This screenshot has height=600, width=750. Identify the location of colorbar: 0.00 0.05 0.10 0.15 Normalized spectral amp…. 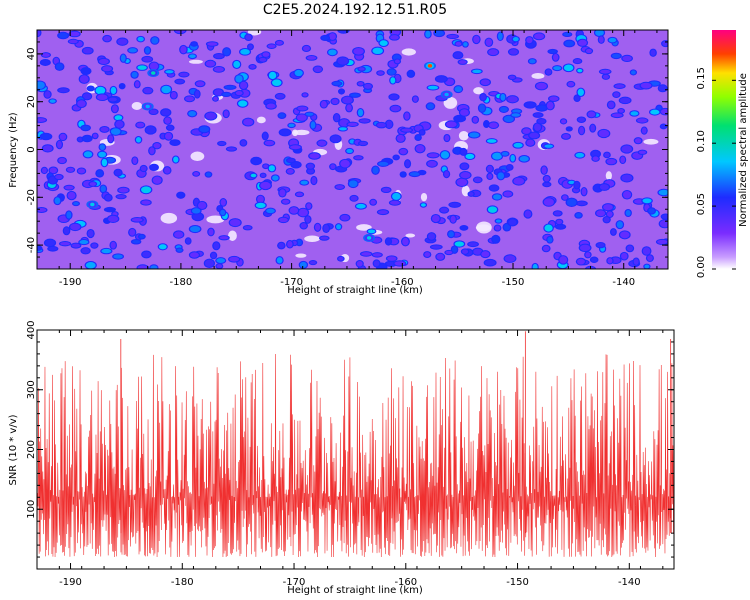
(722, 154).